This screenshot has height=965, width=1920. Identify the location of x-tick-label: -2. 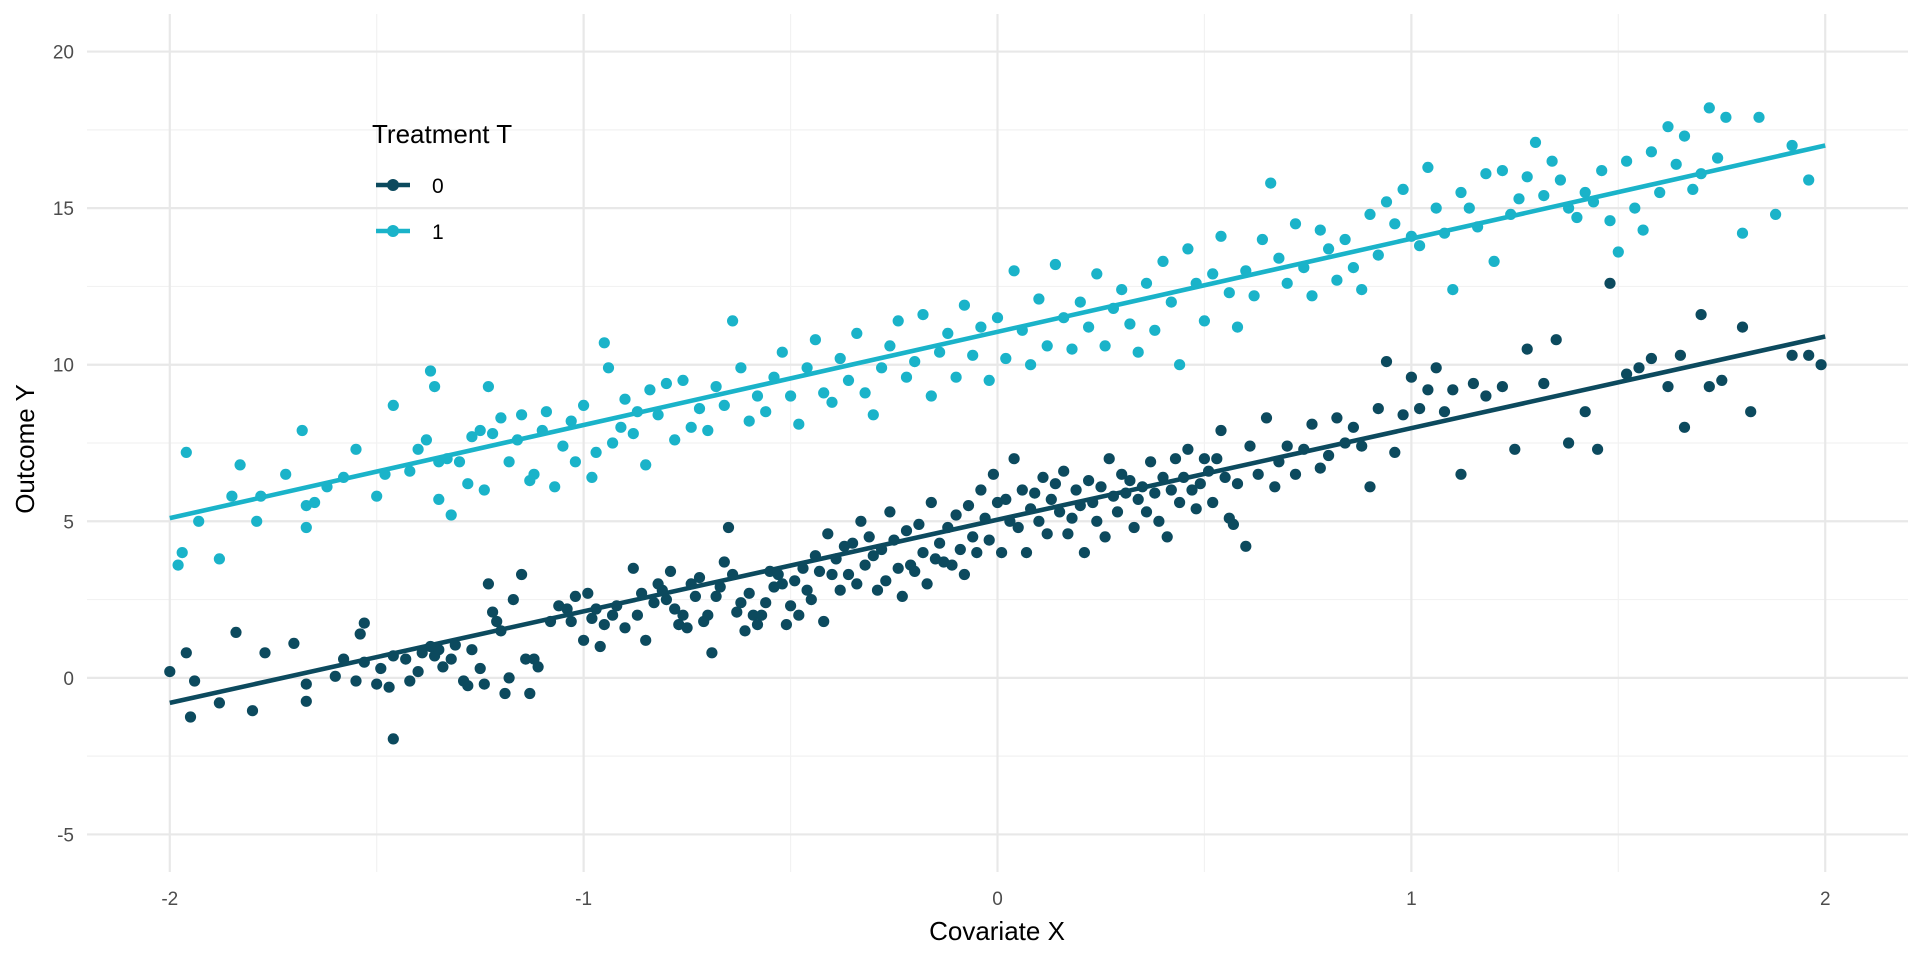
(169, 899).